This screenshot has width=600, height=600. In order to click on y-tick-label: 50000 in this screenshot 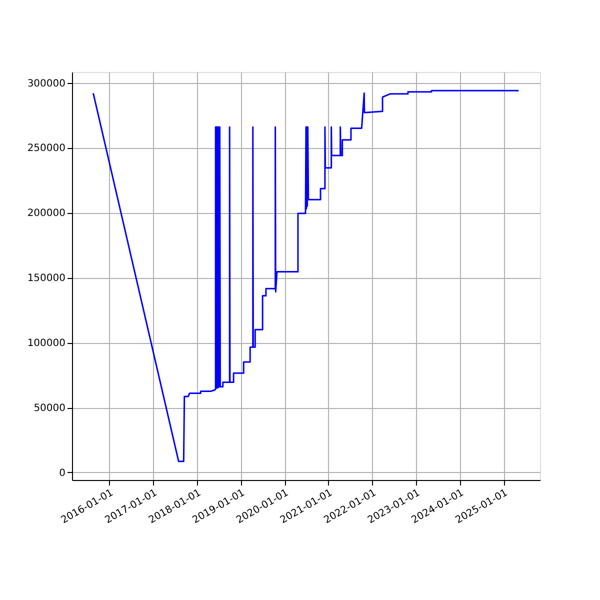, I will do `click(50, 408)`.